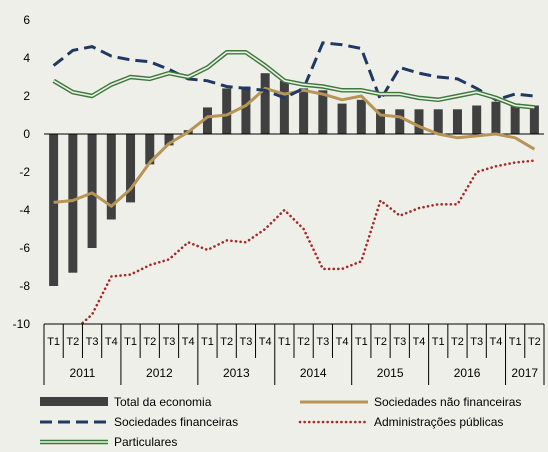 This screenshot has width=548, height=452. I want to click on legend-item-sociedades-financeiras: Sociedades financeiras, so click(139, 422).